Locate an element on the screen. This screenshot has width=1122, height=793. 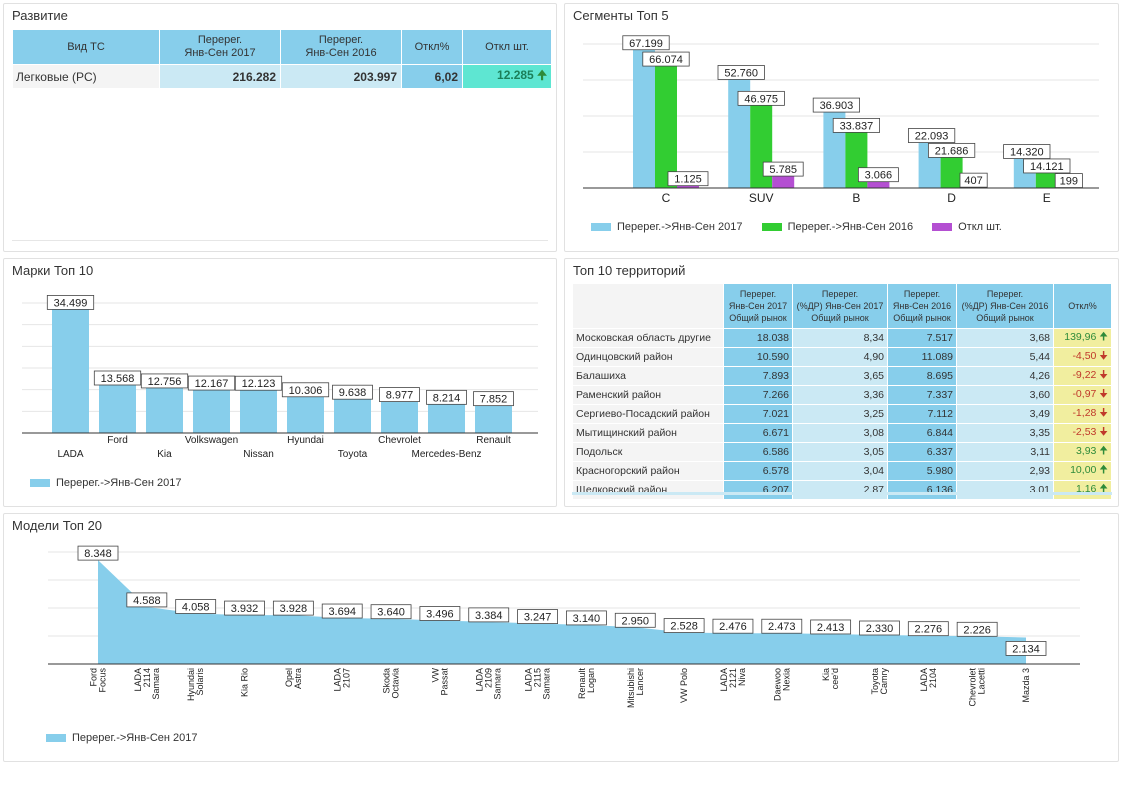
cell-deviation: -1,28 🠋 is located at coordinates (1082, 414).